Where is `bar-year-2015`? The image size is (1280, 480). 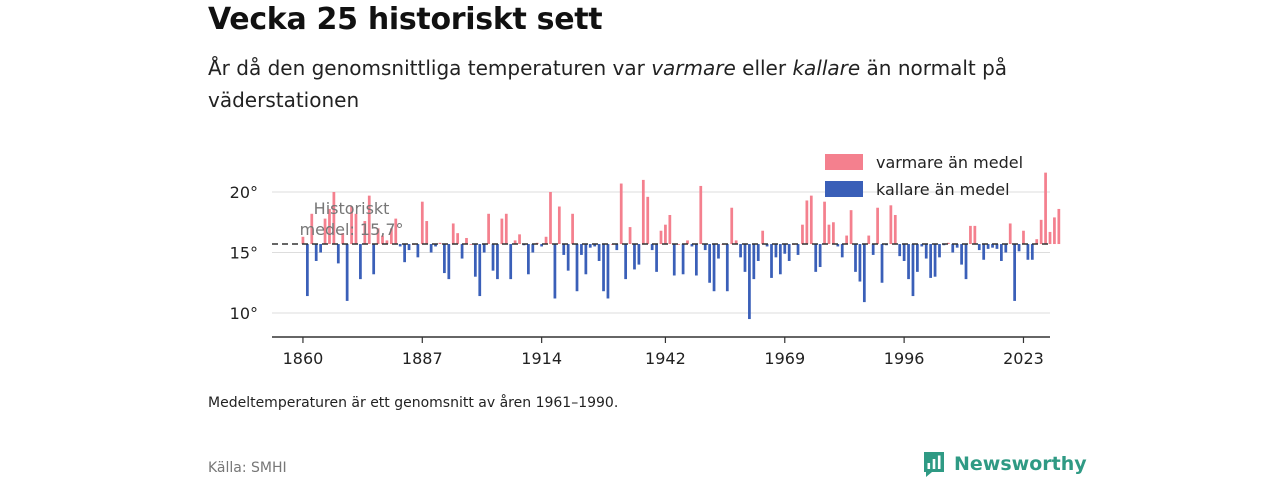
bar-year-2015 is located at coordinates (988, 246).